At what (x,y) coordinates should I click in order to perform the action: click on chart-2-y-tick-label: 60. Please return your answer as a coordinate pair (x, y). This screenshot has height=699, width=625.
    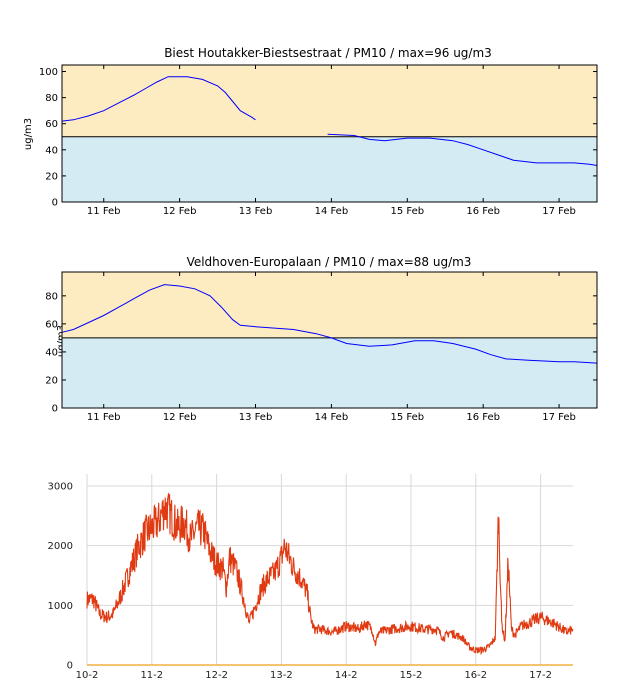
    Looking at the image, I should click on (51, 324).